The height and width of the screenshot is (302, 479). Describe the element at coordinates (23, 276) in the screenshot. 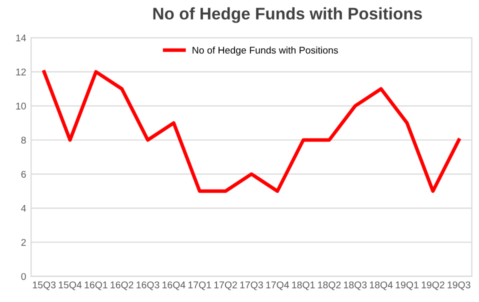

I see `y-tick-label: 0` at that location.